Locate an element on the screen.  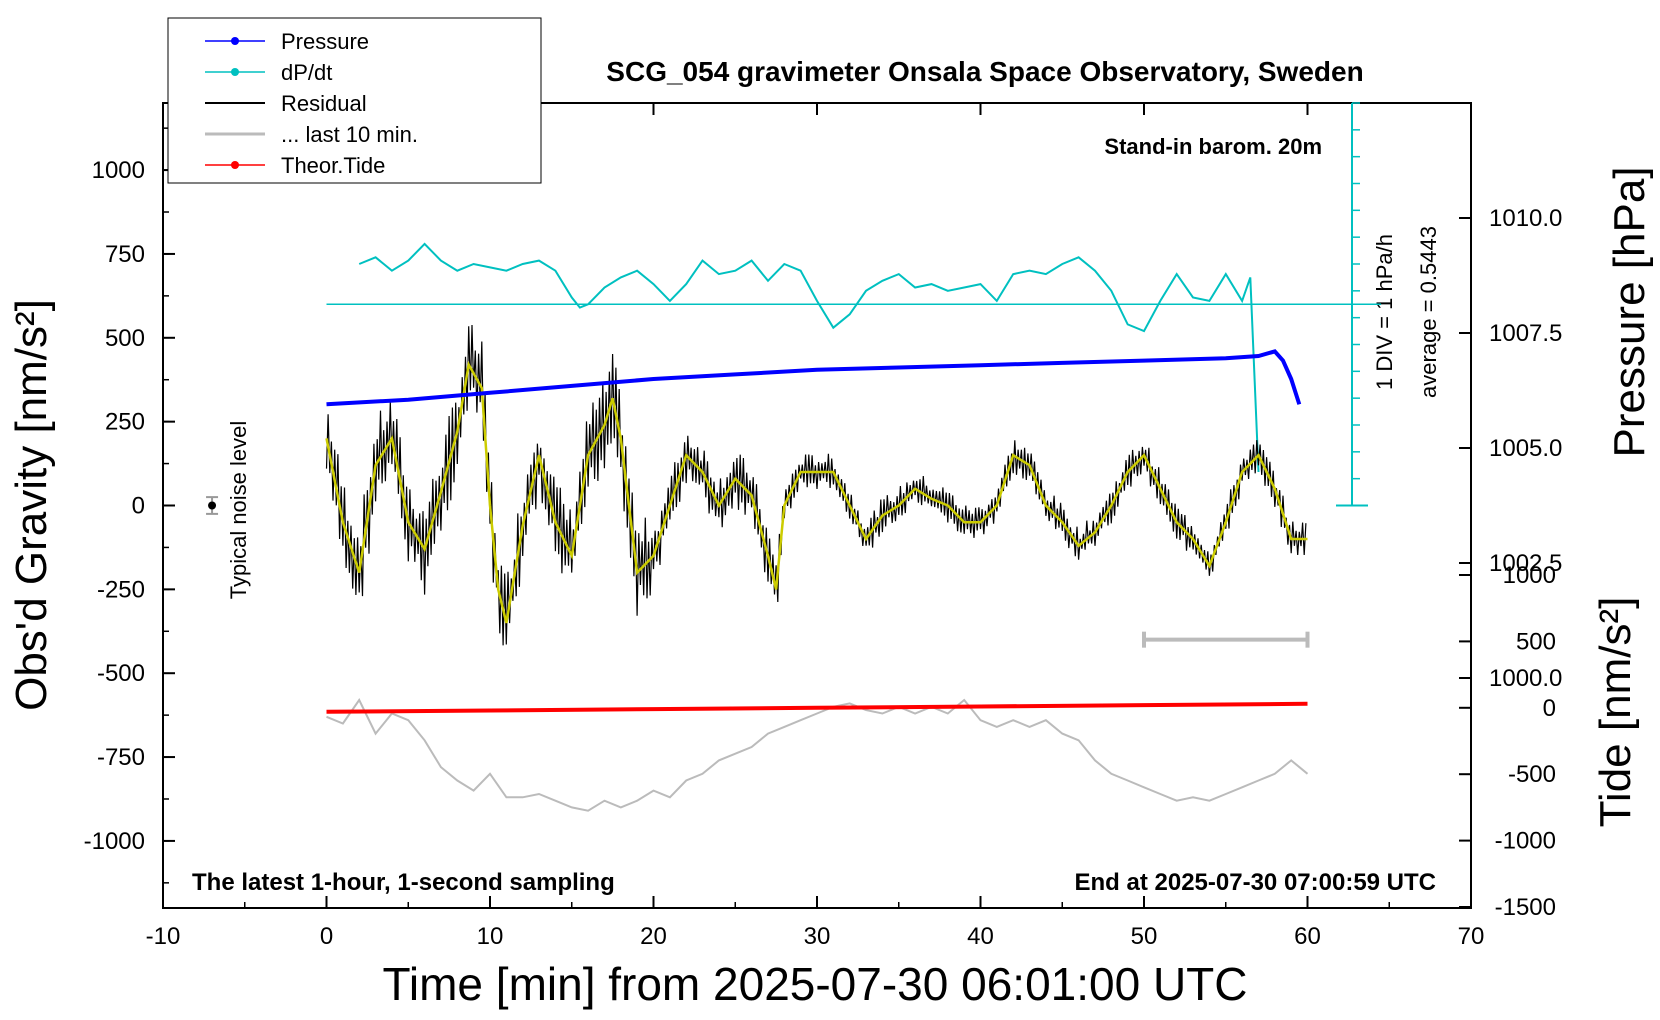
legend-label: Theor.Tide is located at coordinates (333, 165).